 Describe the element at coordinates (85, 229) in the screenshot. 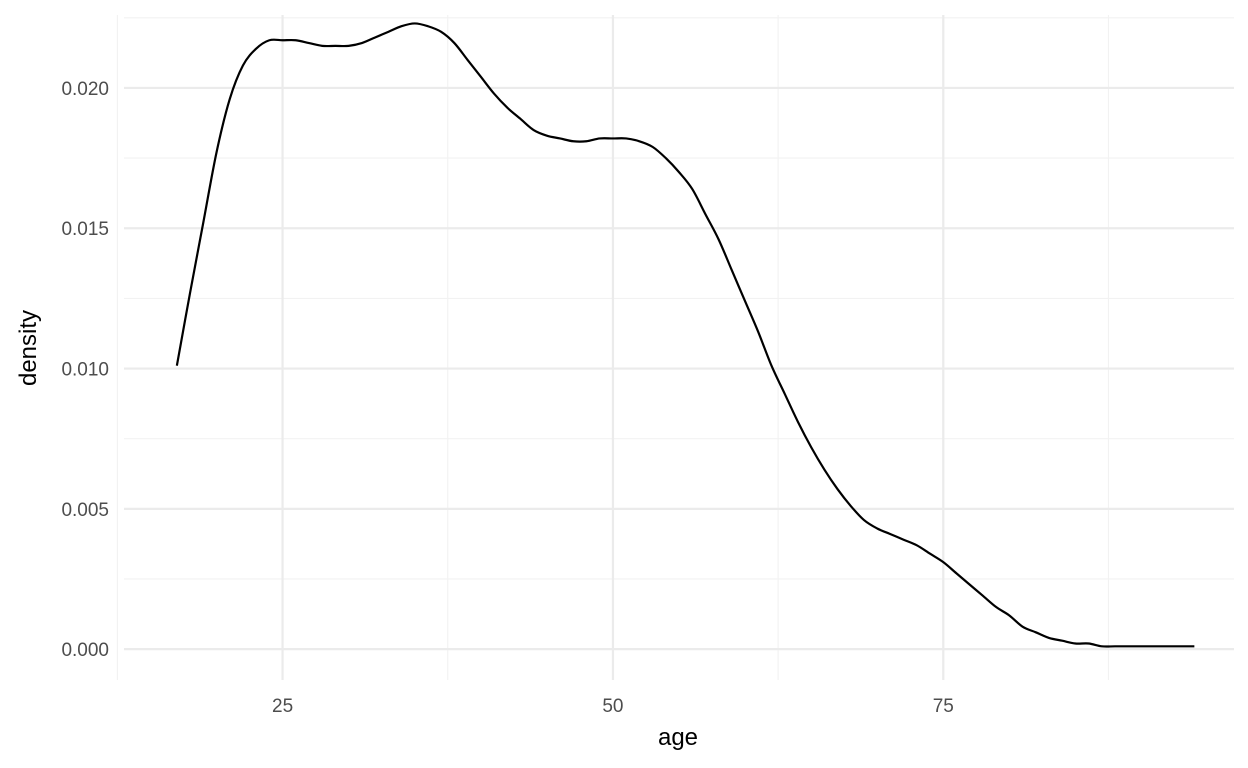

I see `y-tick-label: 0.015` at that location.